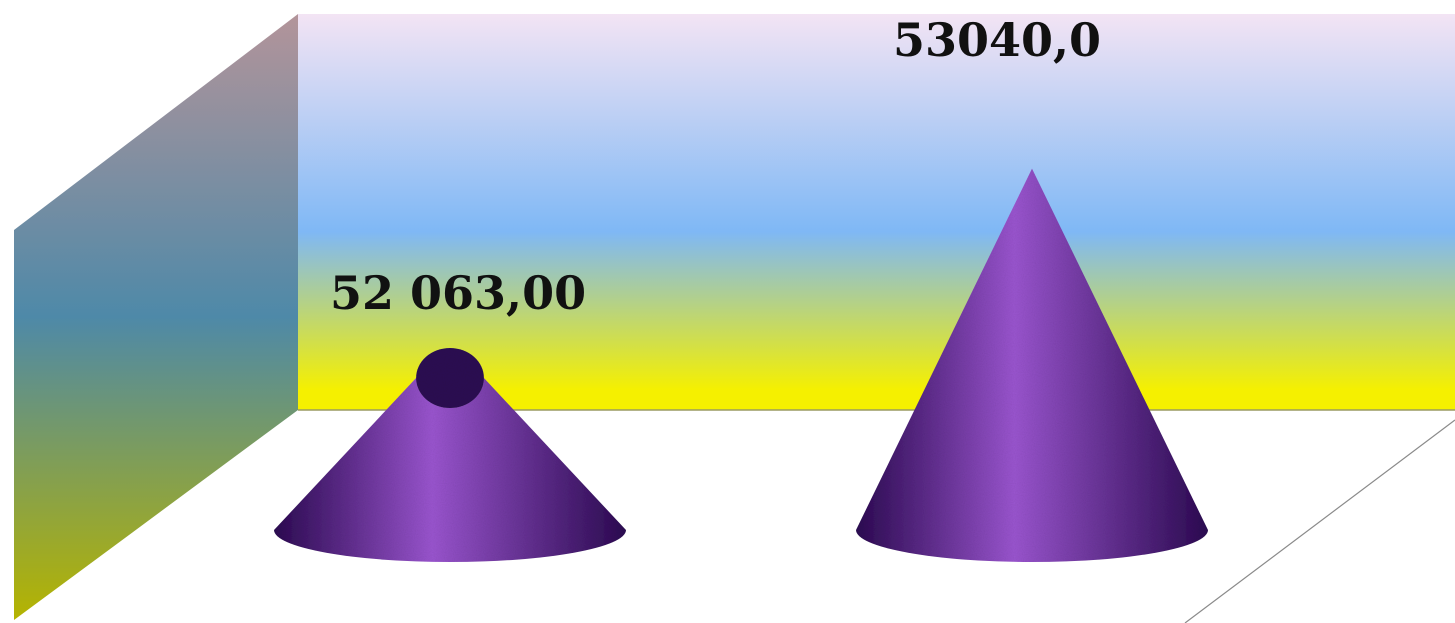  What do you see at coordinates (450, 378) in the screenshot?
I see `cone-bar-1-top` at bounding box center [450, 378].